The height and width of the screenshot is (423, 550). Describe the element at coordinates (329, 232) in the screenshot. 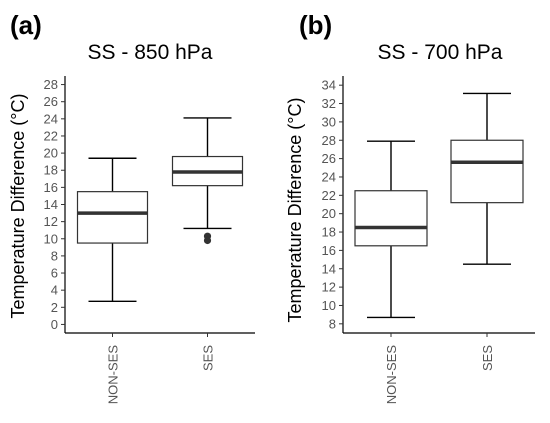

I see `panel-b-y-tick-label: 18` at that location.